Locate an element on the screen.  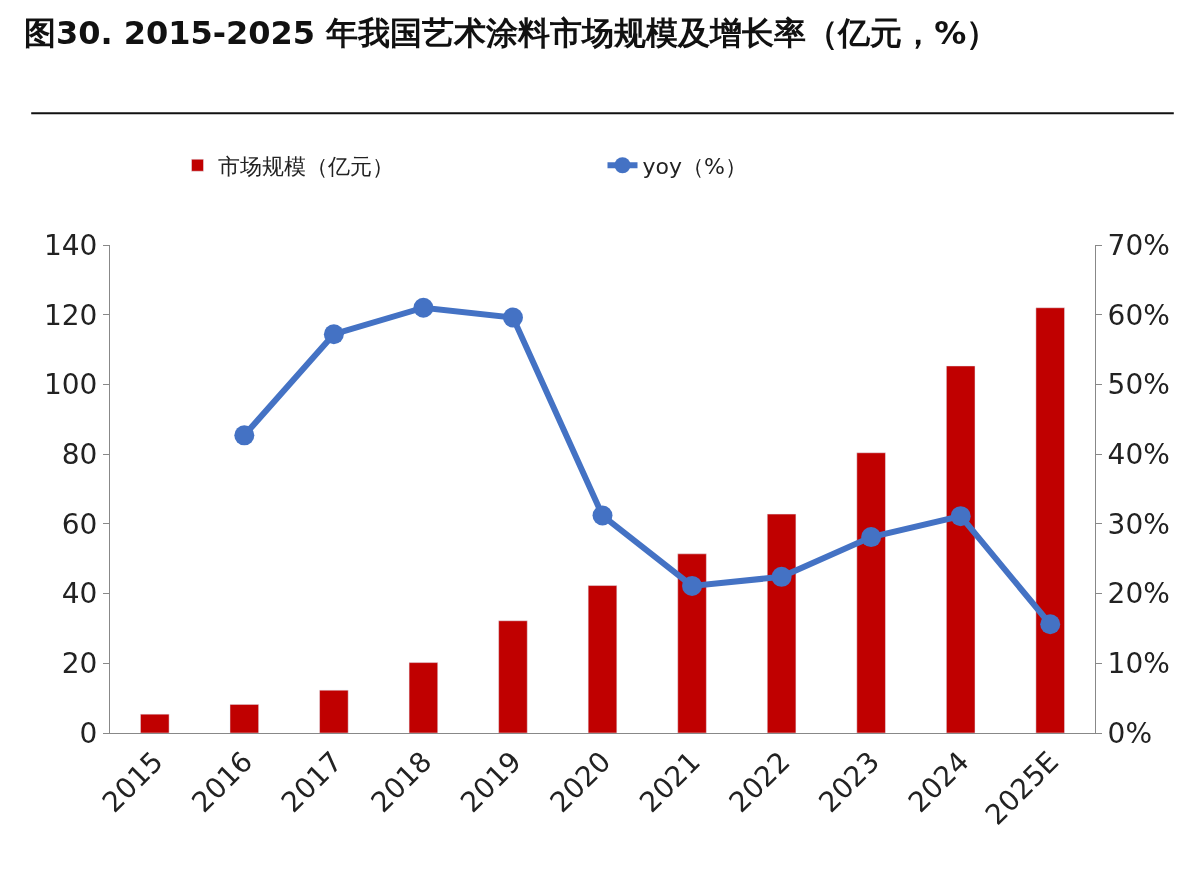
y2-tick-label: 50% is located at coordinates (1138, 385).